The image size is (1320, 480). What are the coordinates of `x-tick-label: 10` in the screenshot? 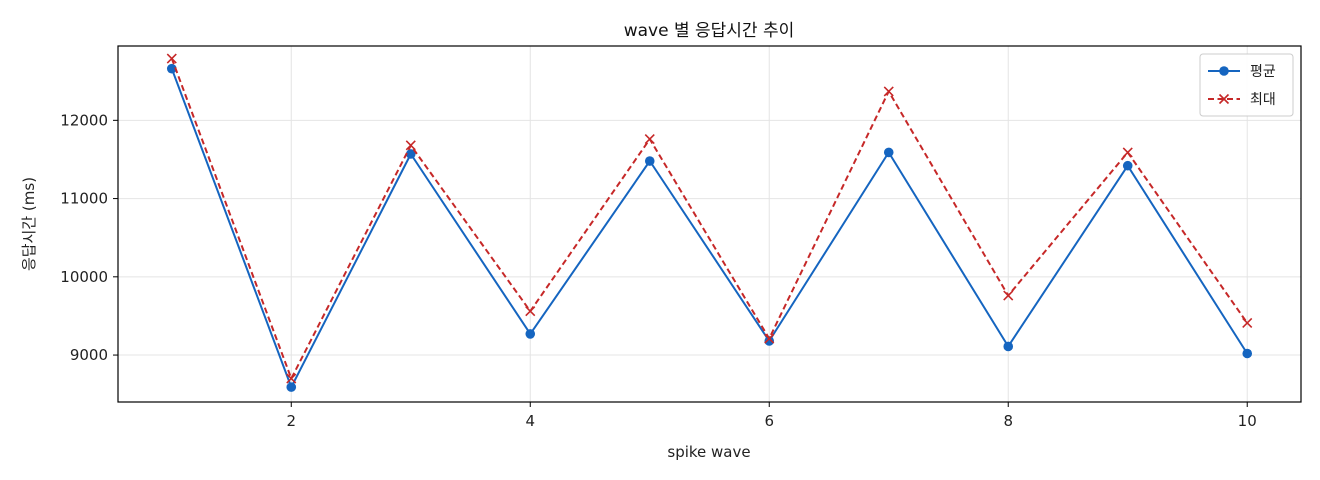 It's located at (1247, 421).